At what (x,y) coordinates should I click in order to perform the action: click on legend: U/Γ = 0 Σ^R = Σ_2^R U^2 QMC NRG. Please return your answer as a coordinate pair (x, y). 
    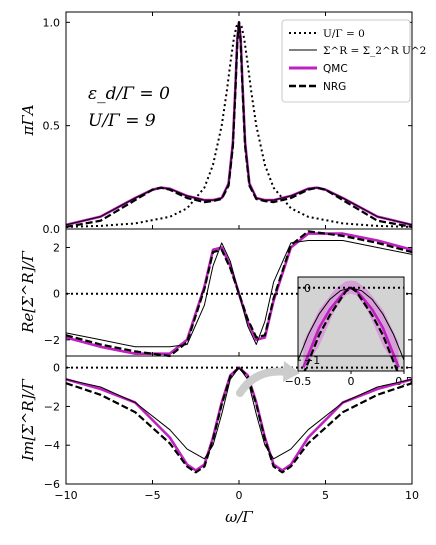
    Looking at the image, I should click on (353, 61).